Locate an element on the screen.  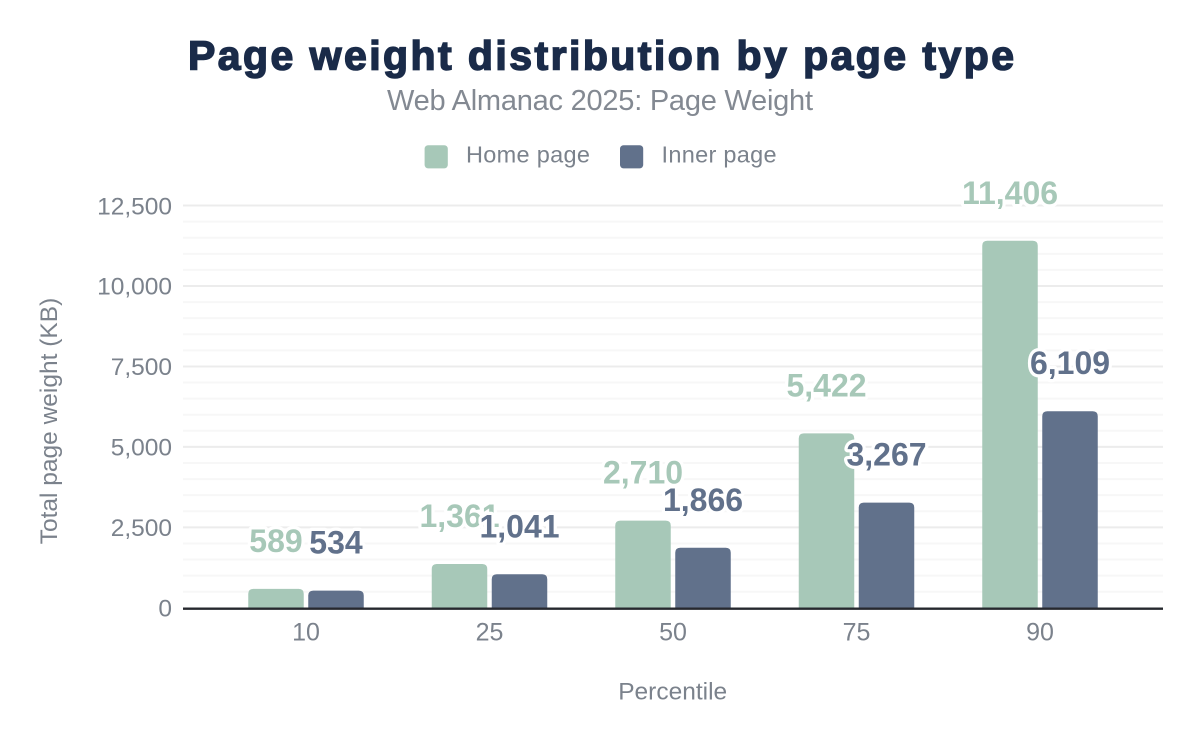
svg-text: Total page weight (KB) is located at coordinates (49, 421).